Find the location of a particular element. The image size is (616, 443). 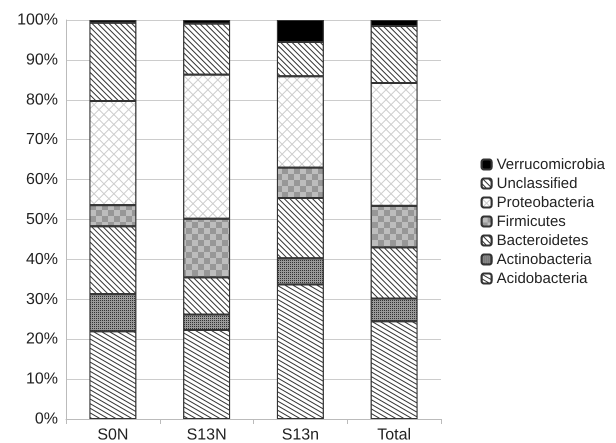

x-tick-label: S13n is located at coordinates (301, 434).